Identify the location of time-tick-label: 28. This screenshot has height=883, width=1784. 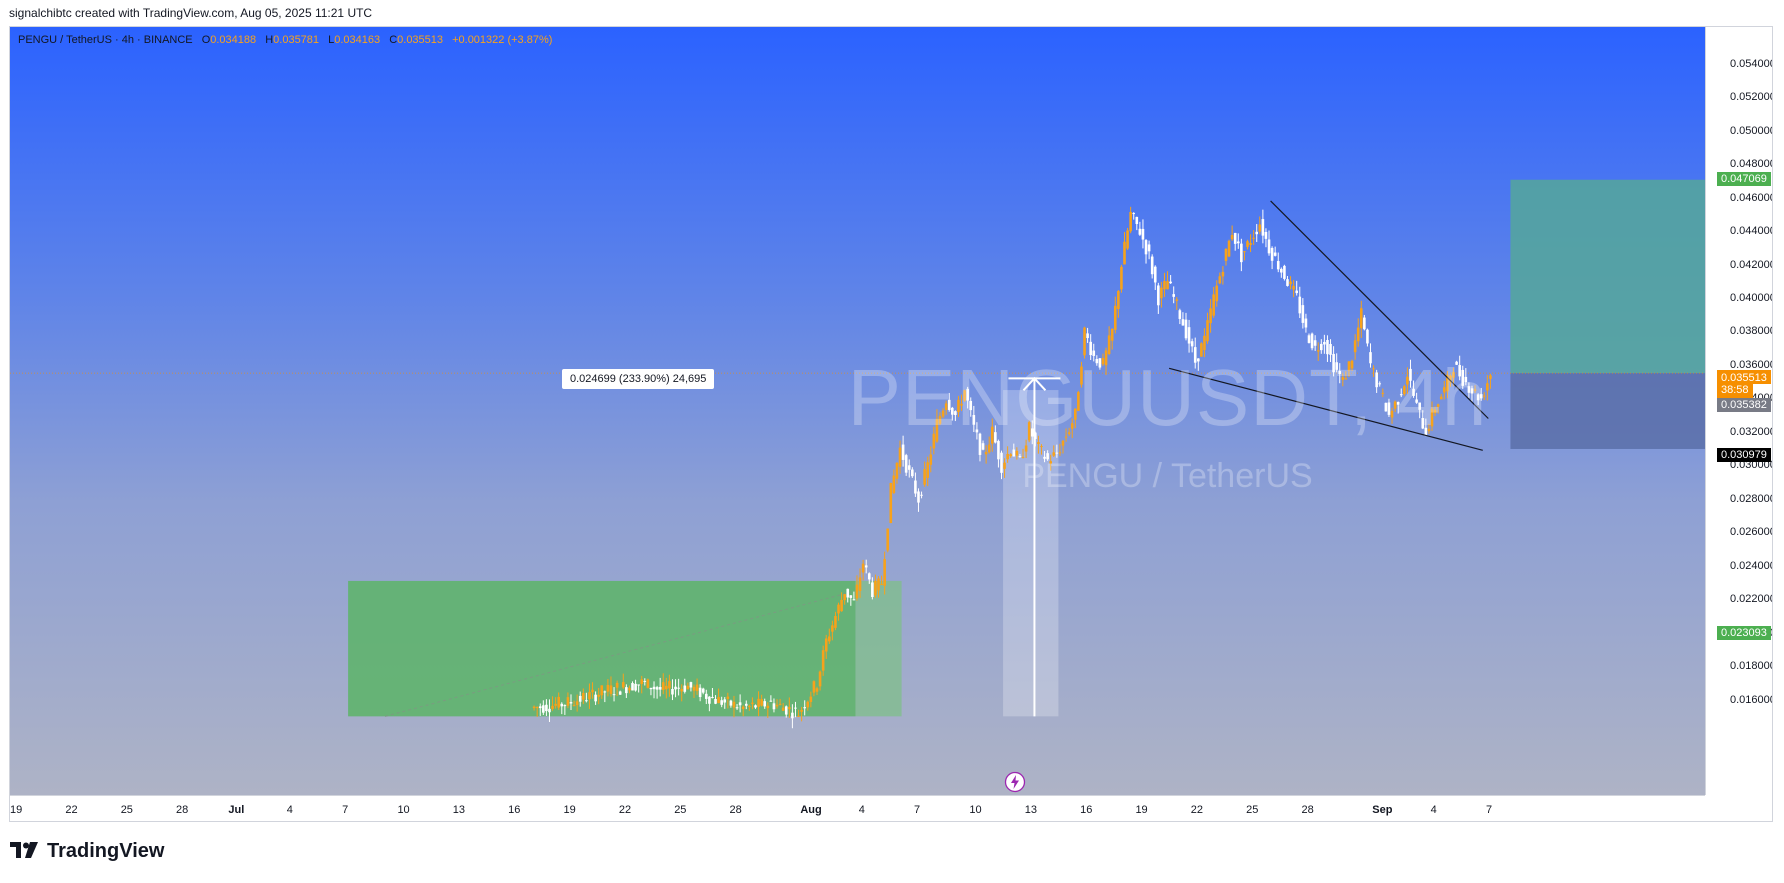
(182, 810).